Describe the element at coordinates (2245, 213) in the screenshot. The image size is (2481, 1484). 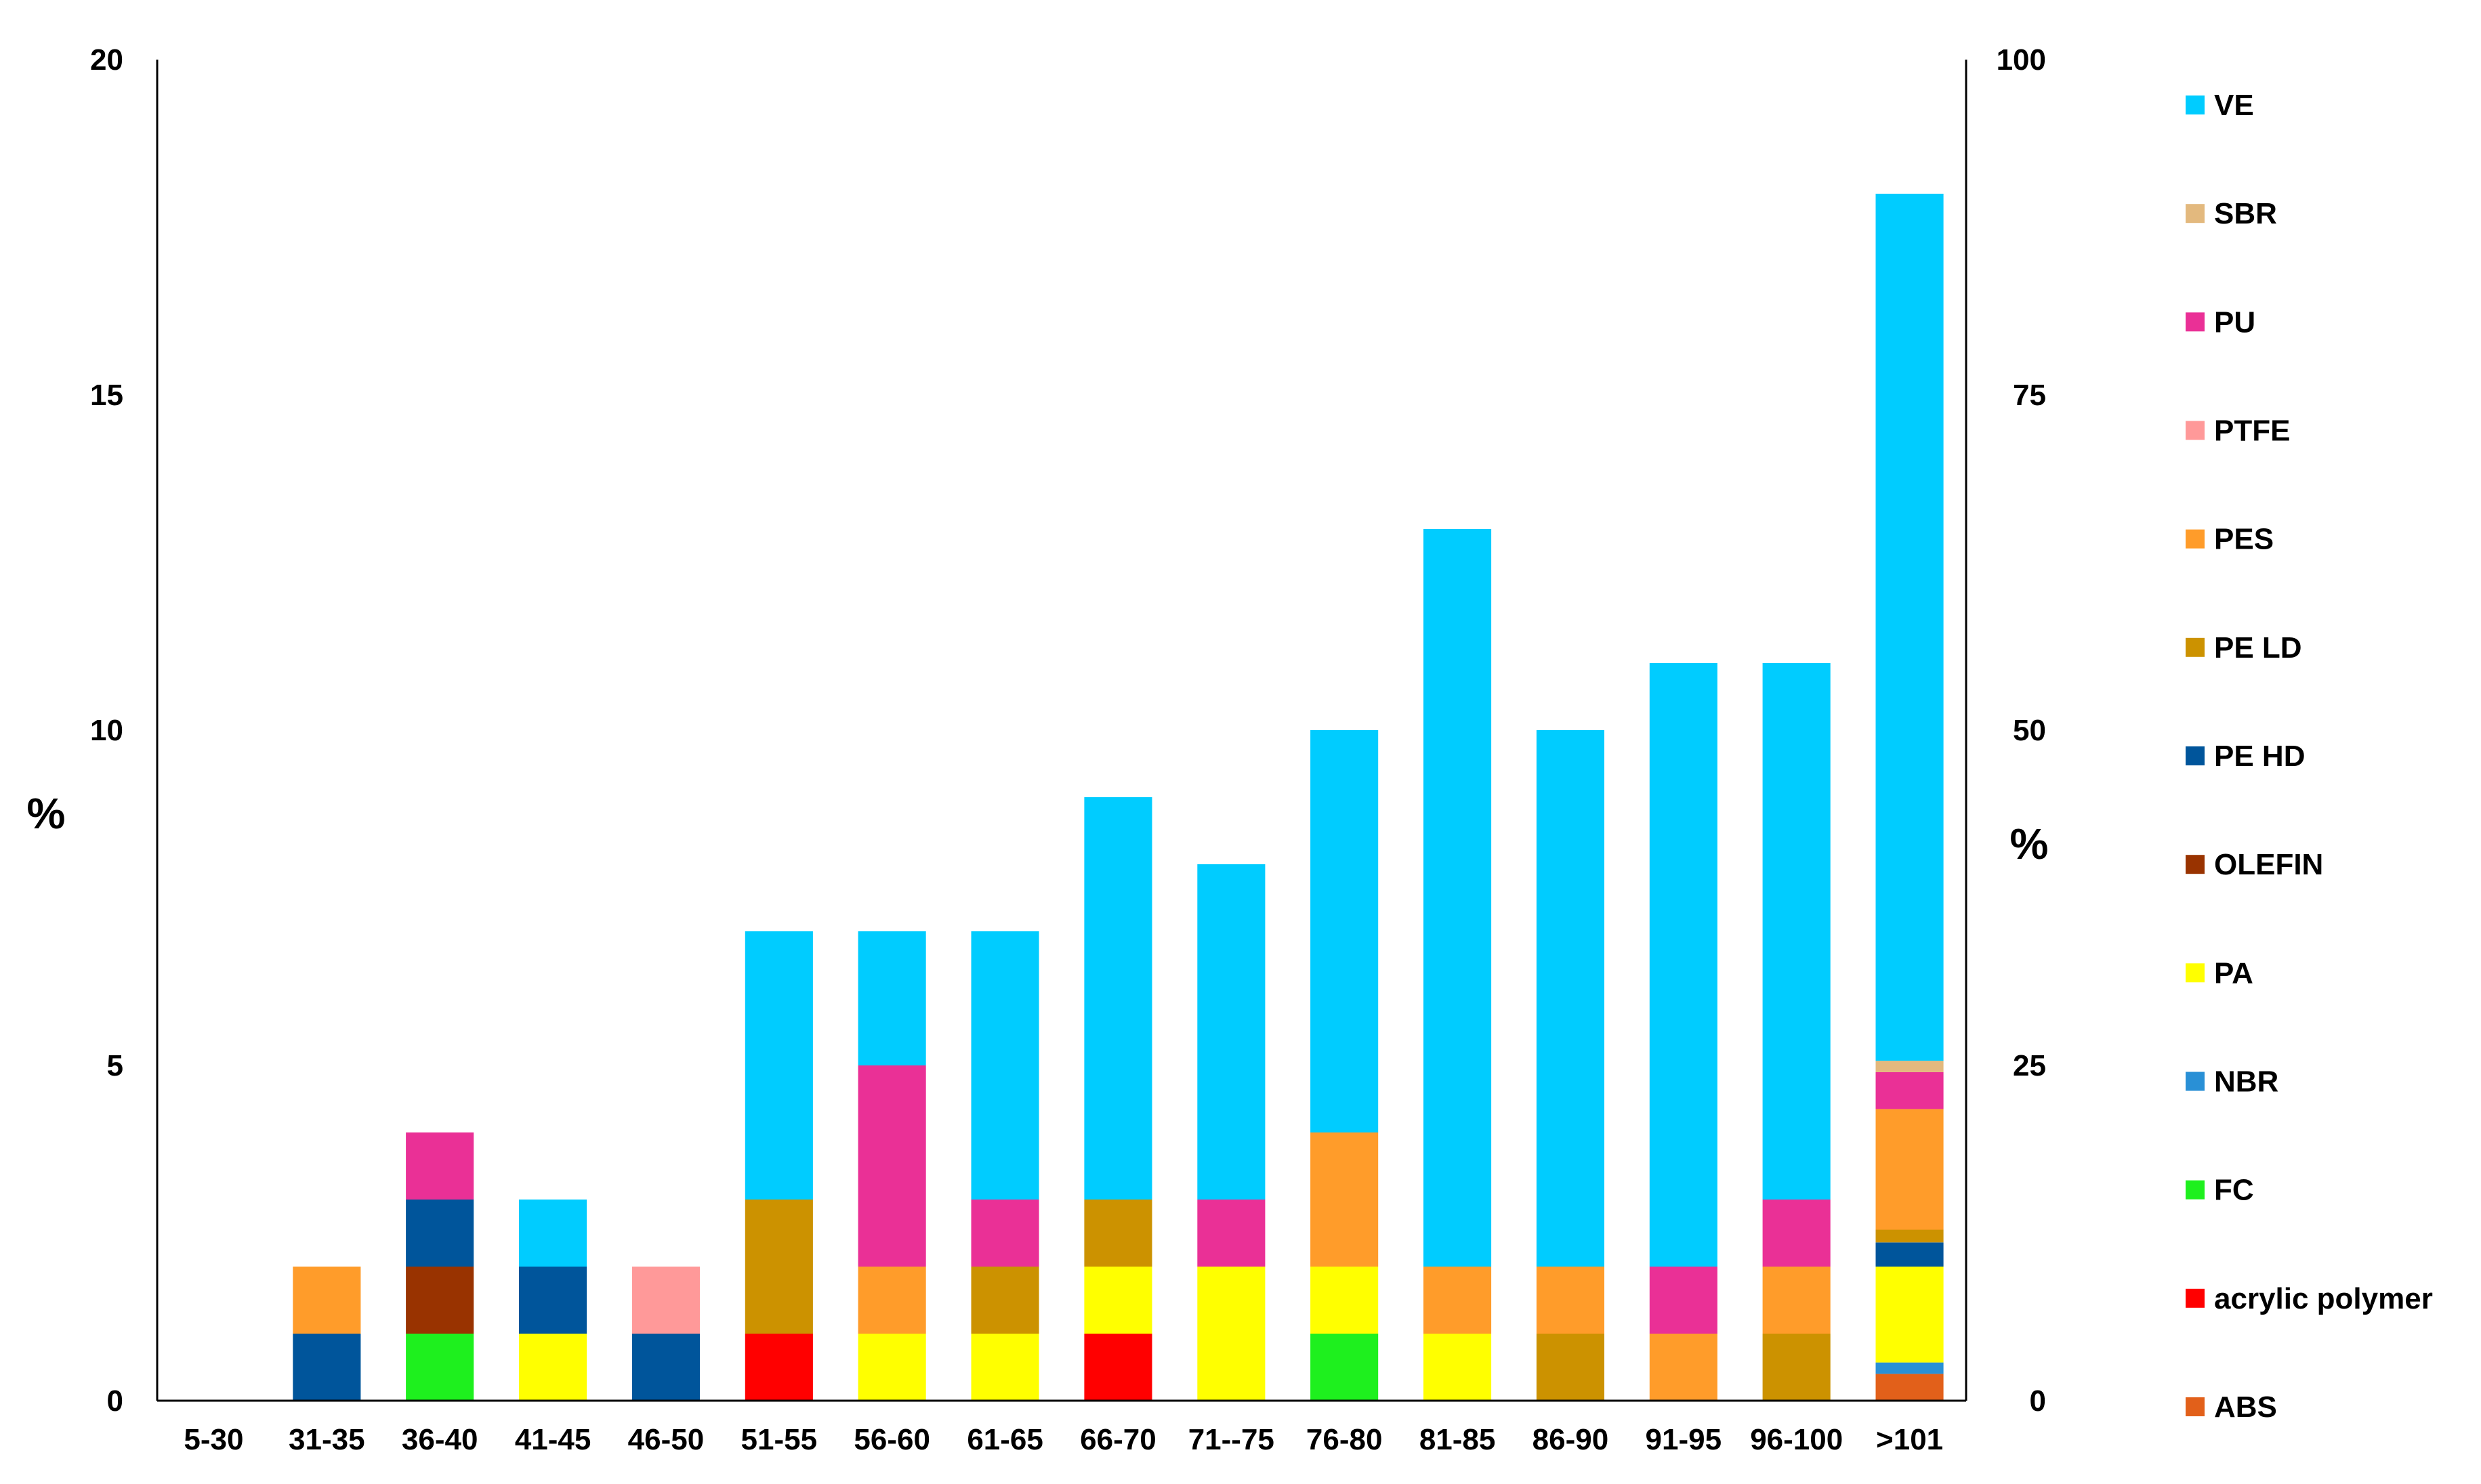
I see `legend-label: SBR` at that location.